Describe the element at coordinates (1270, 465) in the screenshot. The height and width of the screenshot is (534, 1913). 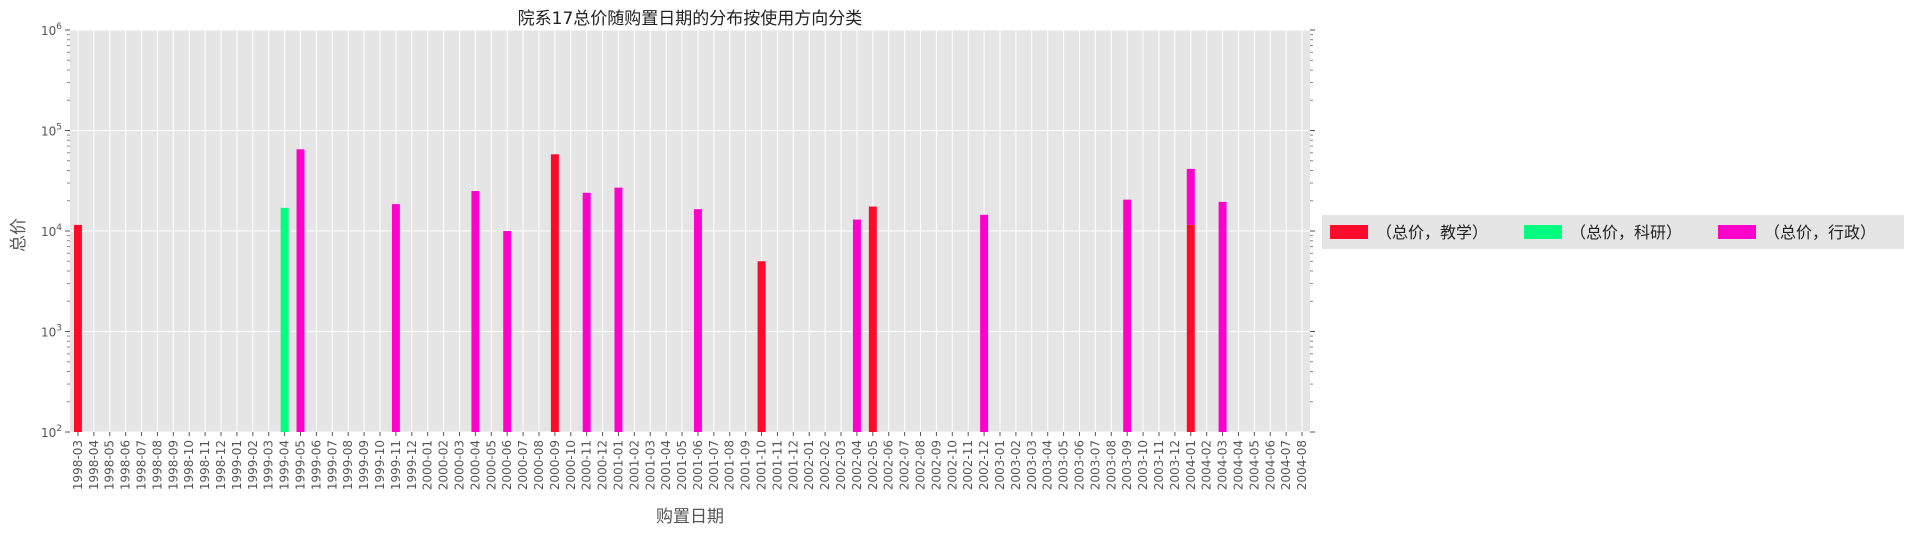
I see `x-tick-label: 2004-06` at that location.